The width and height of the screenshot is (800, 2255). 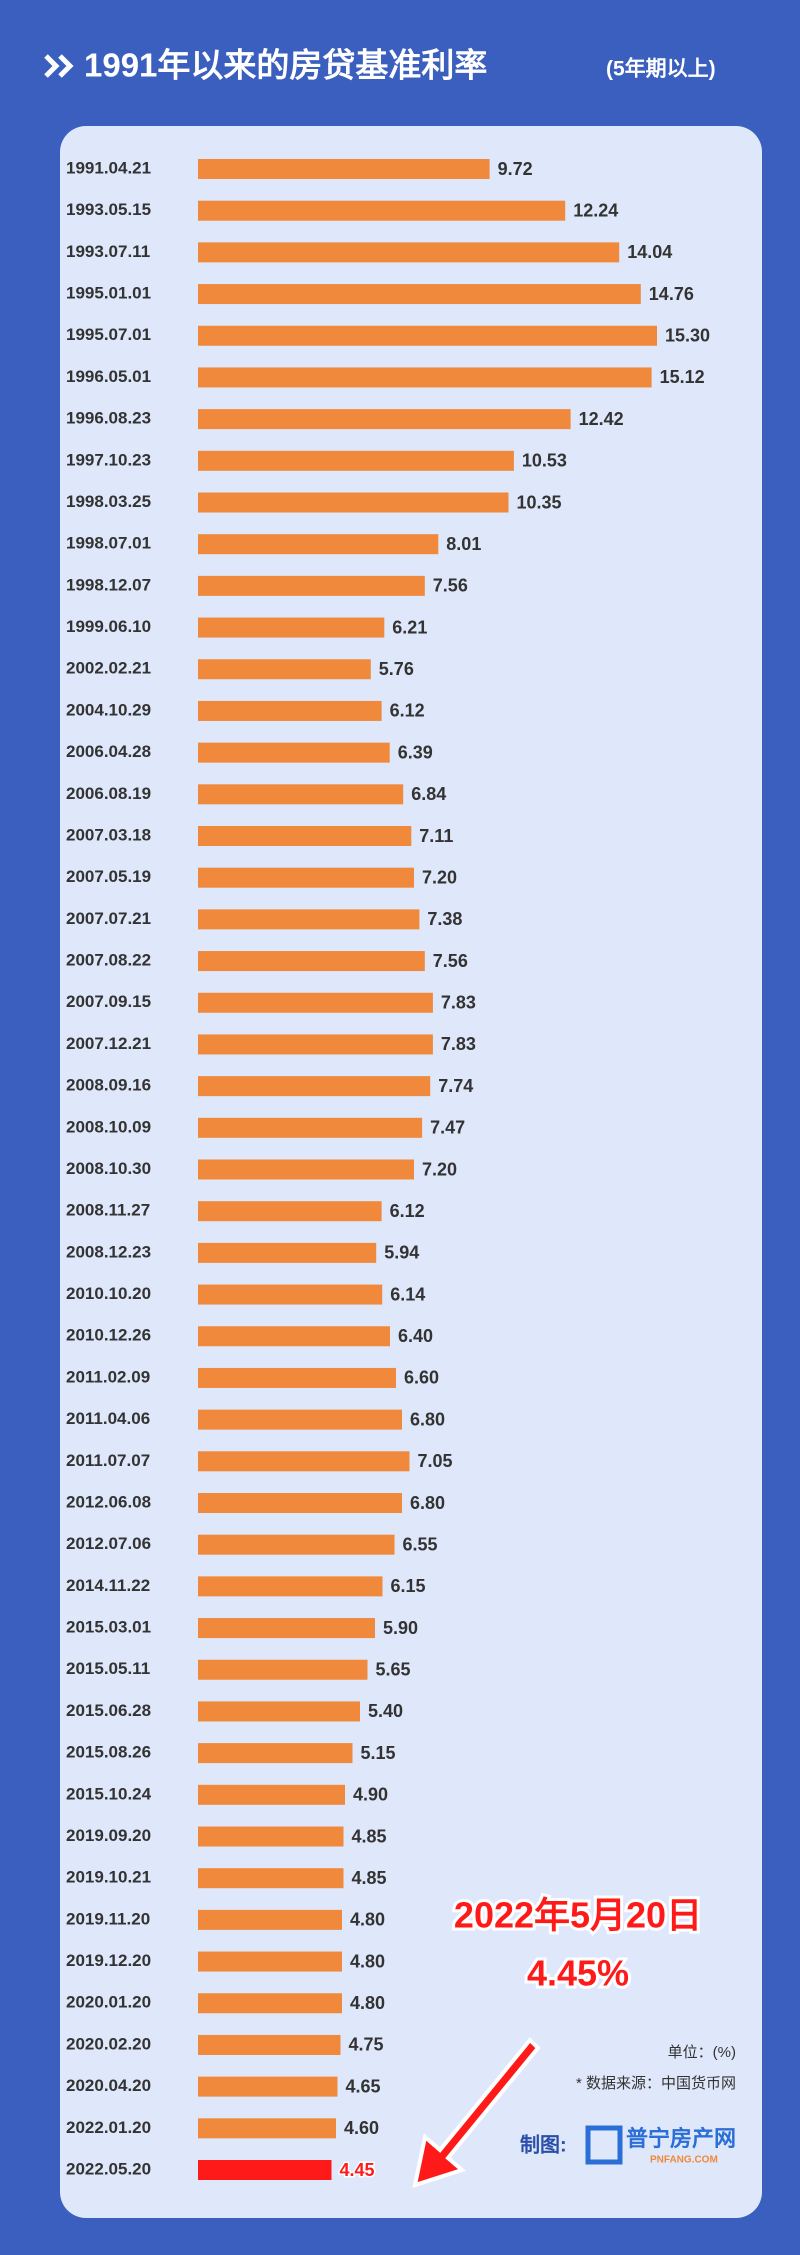 What do you see at coordinates (428, 794) in the screenshot?
I see `value-label: 6.84` at bounding box center [428, 794].